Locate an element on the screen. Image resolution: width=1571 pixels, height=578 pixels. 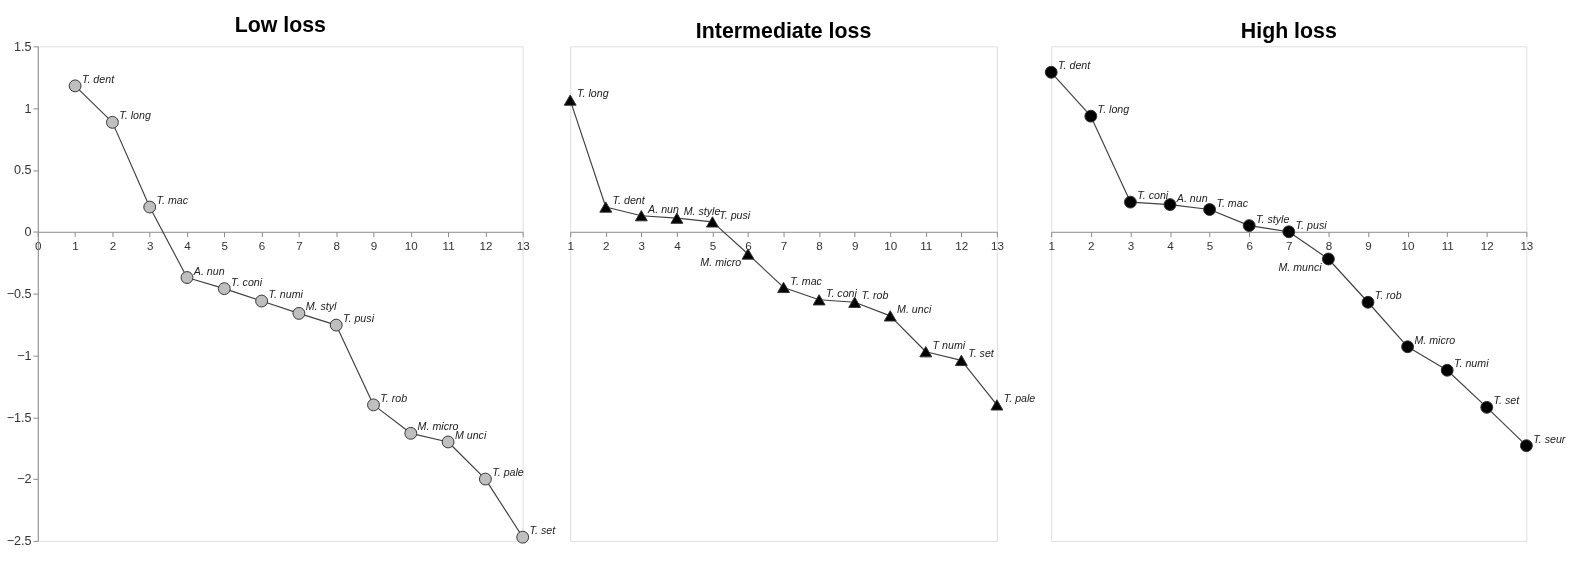
annotation: M. unci is located at coordinates (914, 308).